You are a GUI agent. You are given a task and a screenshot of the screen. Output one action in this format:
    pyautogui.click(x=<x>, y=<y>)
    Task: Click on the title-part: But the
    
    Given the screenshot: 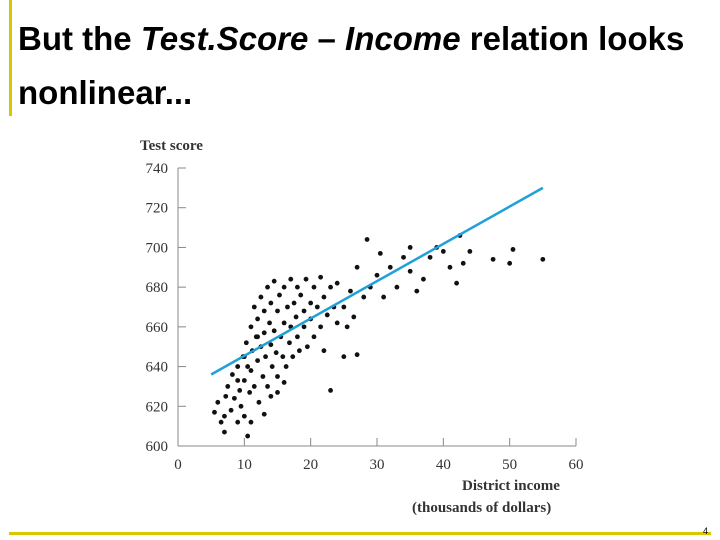 What is the action you would take?
    pyautogui.click(x=79, y=38)
    